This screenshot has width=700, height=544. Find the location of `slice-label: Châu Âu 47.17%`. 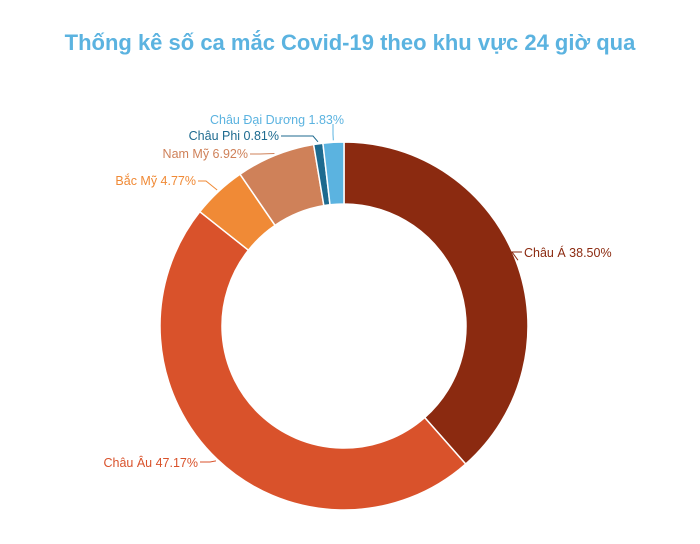

slice-label: Châu Âu 47.17% is located at coordinates (150, 462).